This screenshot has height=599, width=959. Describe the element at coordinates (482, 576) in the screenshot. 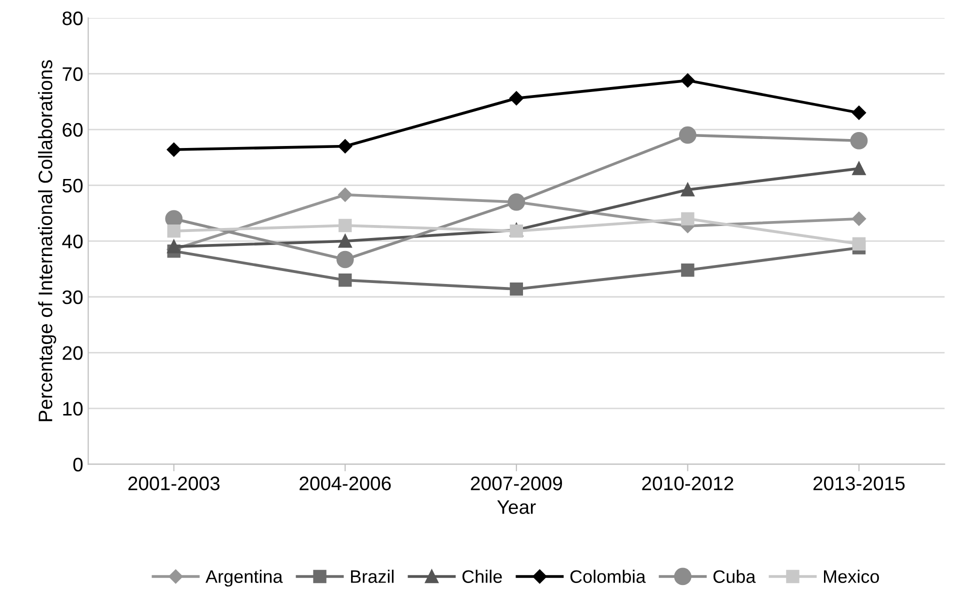

I see `legend-label: Chile` at that location.